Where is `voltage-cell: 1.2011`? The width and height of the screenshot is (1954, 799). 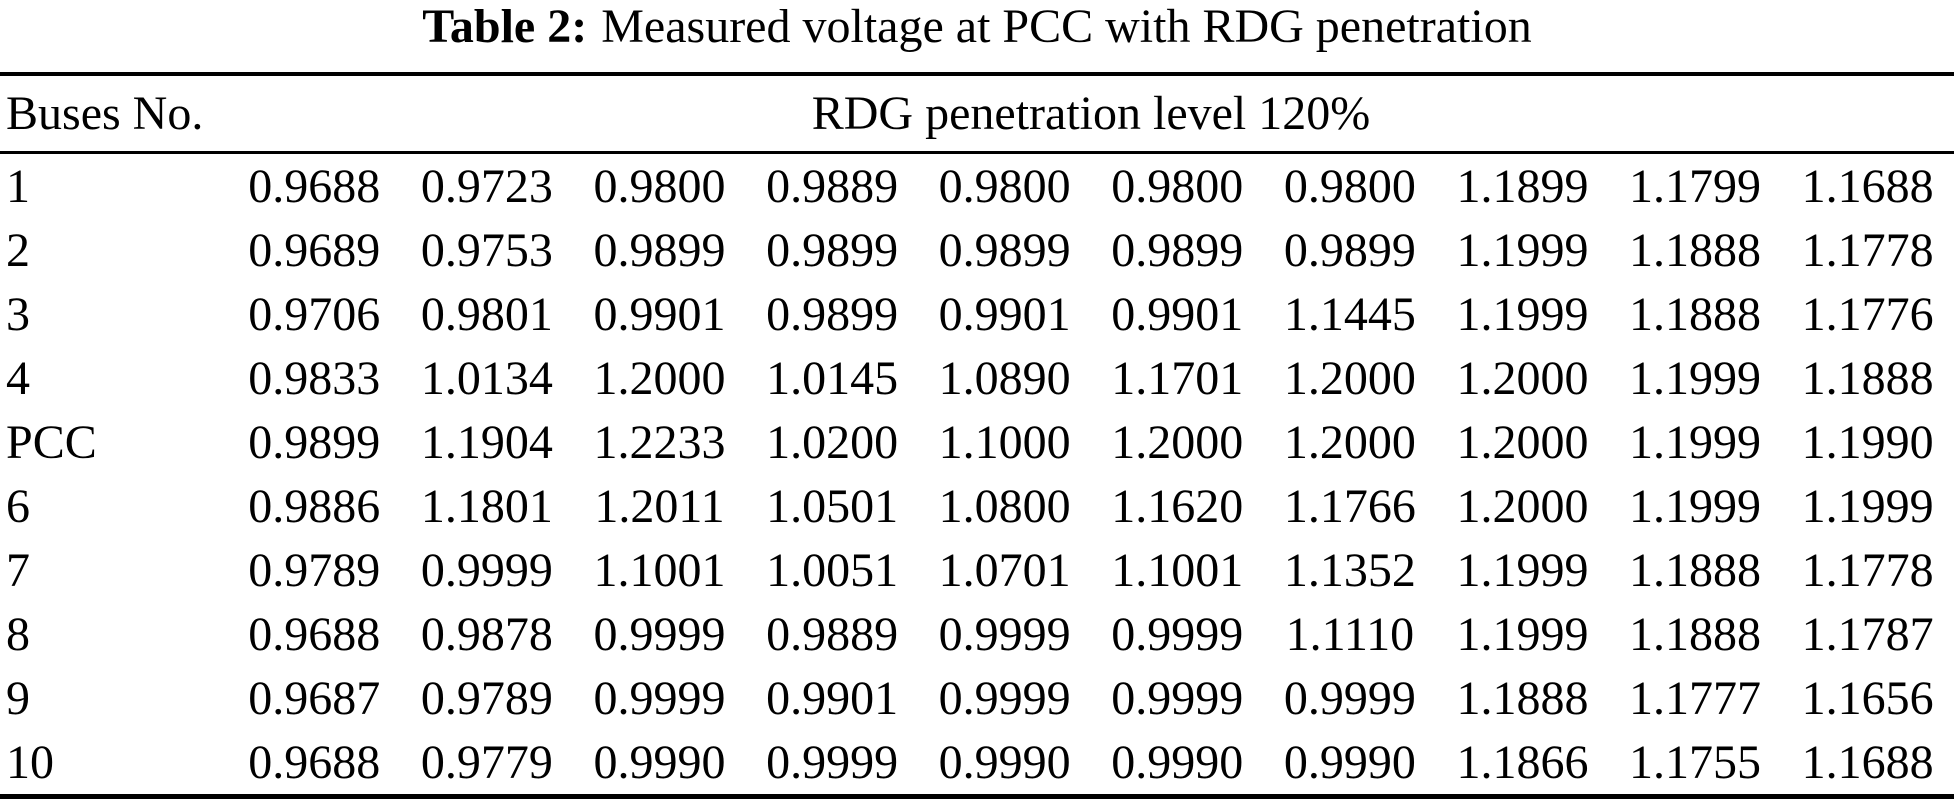
voltage-cell: 1.2011 is located at coordinates (659, 506).